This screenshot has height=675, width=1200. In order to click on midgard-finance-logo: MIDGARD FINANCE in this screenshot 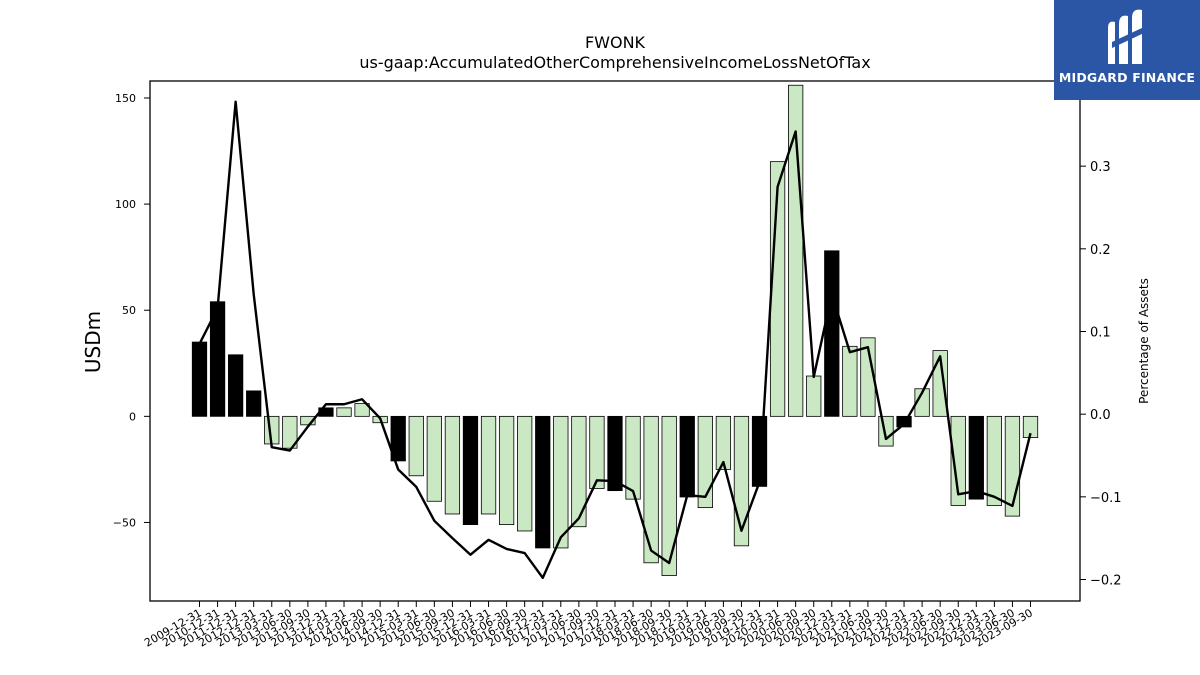, I will do `click(1127, 50)`.